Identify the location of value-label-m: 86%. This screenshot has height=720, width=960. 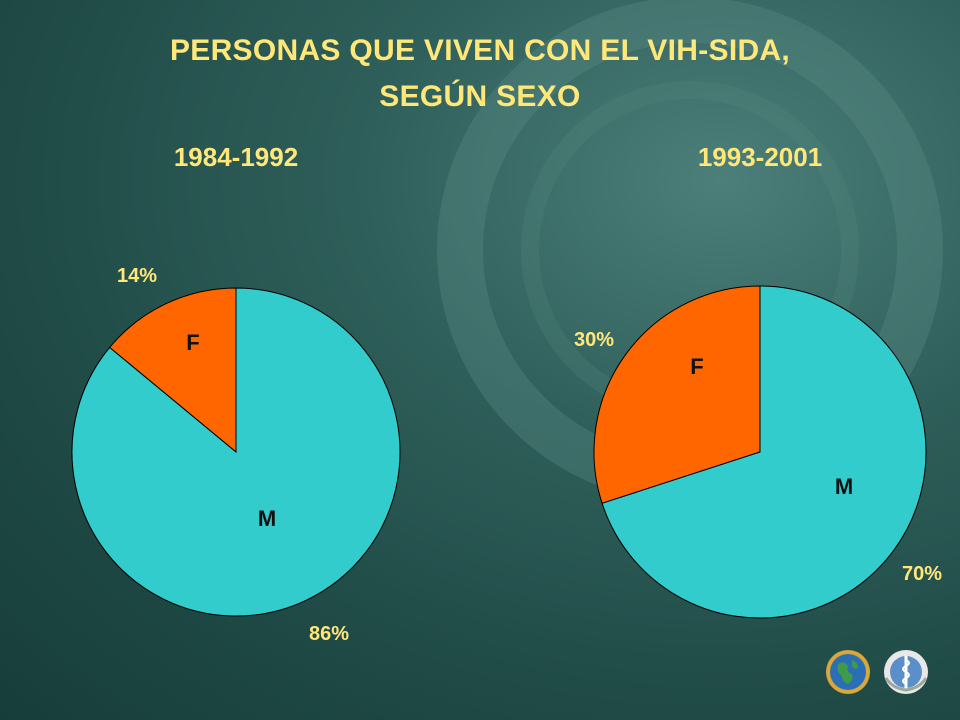
(329, 634).